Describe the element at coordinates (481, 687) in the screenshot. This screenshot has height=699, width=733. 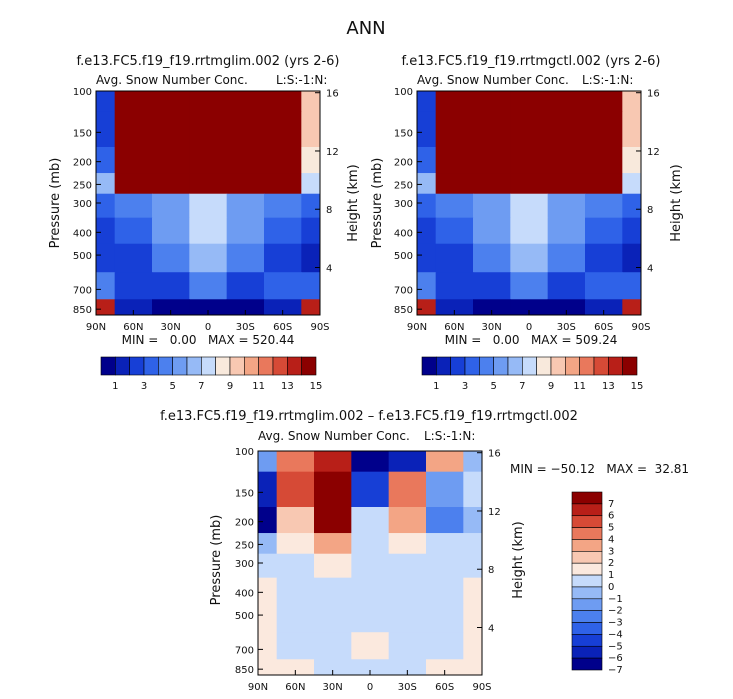
I see `x-tick-label: 90S` at that location.